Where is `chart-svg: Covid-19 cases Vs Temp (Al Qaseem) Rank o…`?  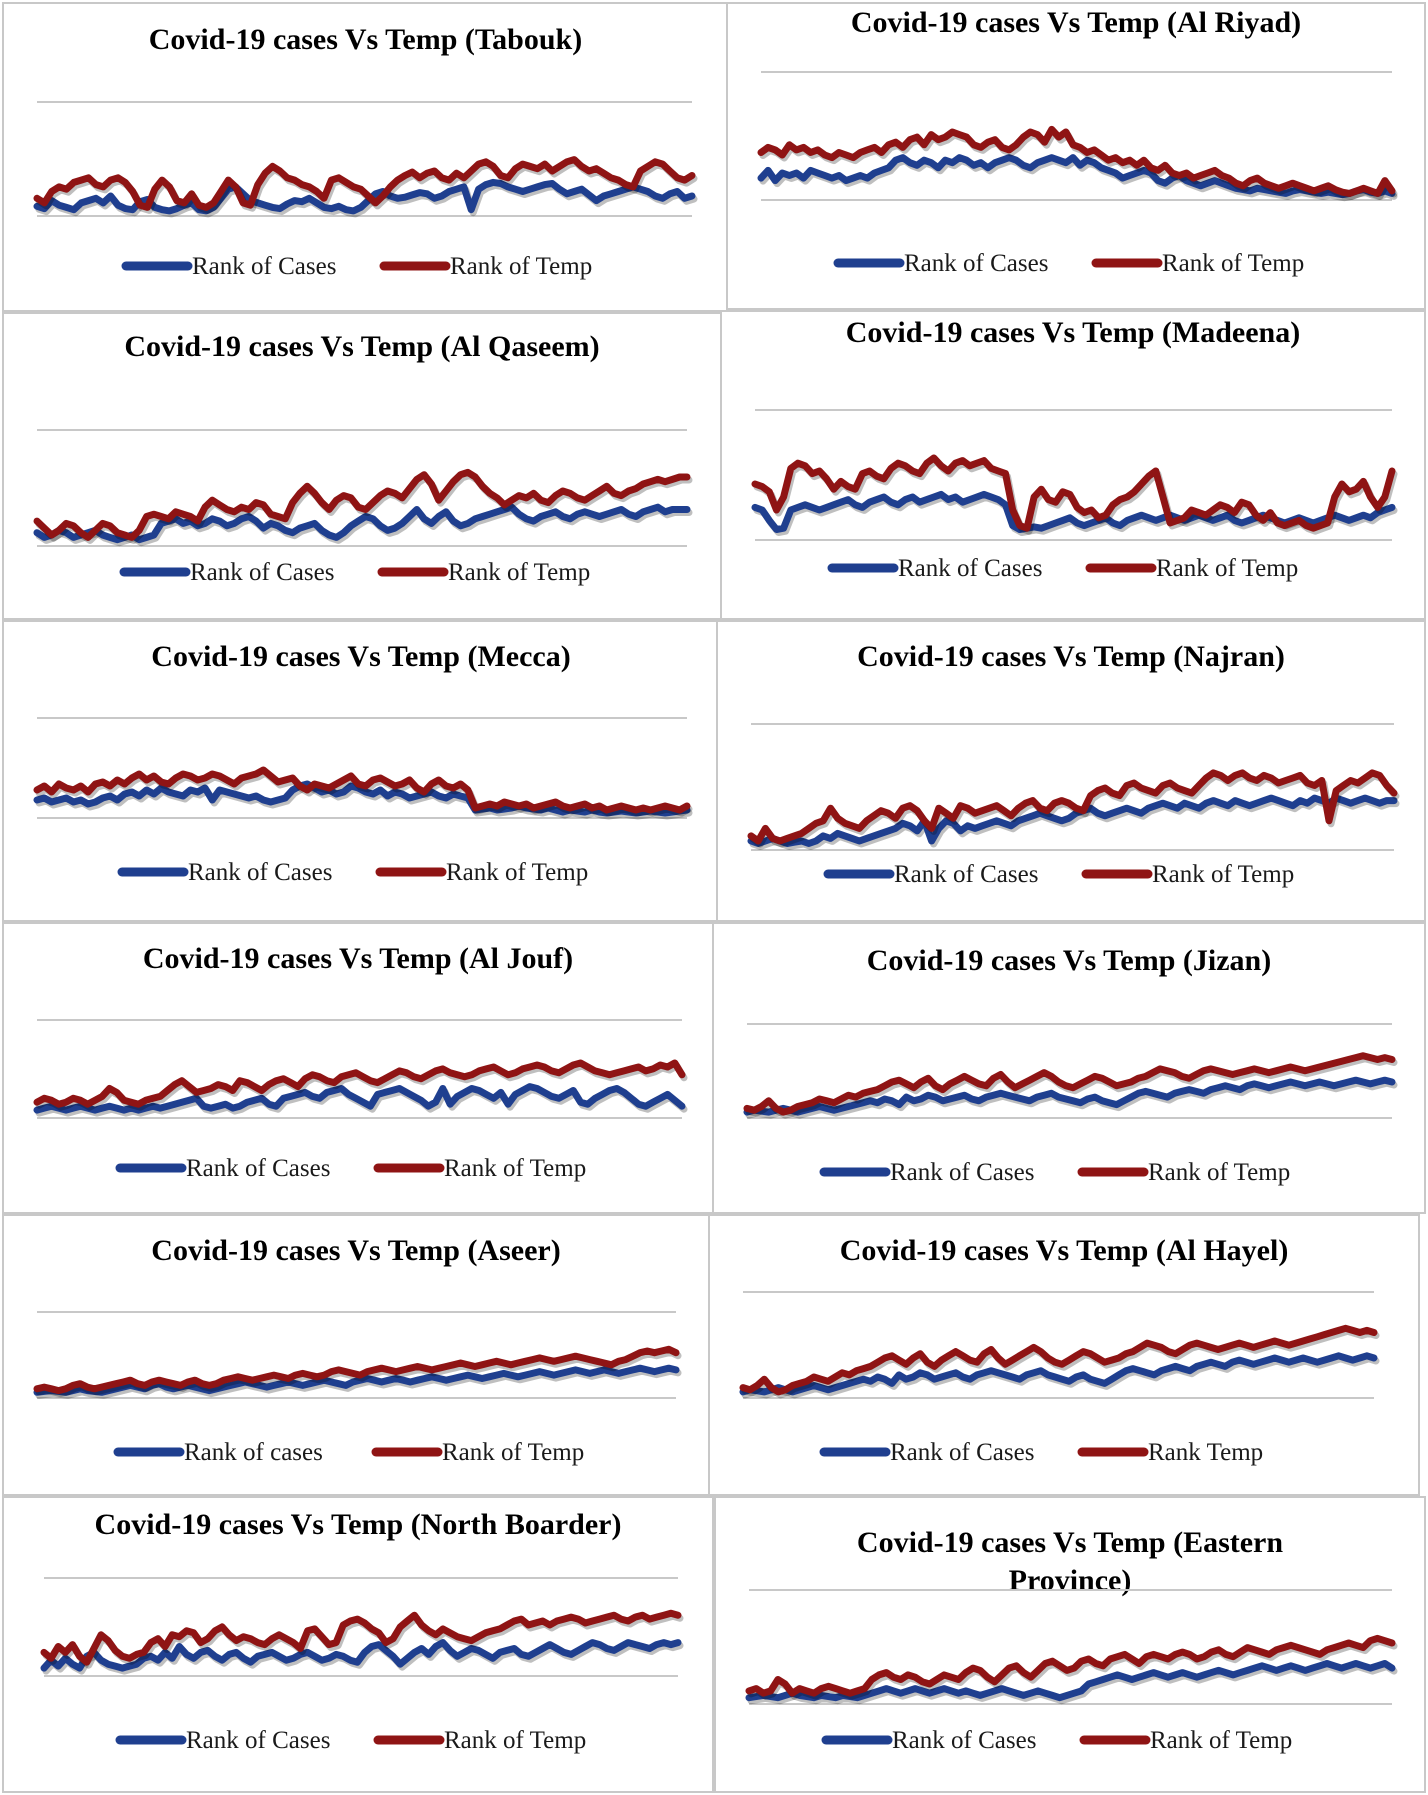 chart-svg: Covid-19 cases Vs Temp (Al Qaseem) Rank o… is located at coordinates (363, 458).